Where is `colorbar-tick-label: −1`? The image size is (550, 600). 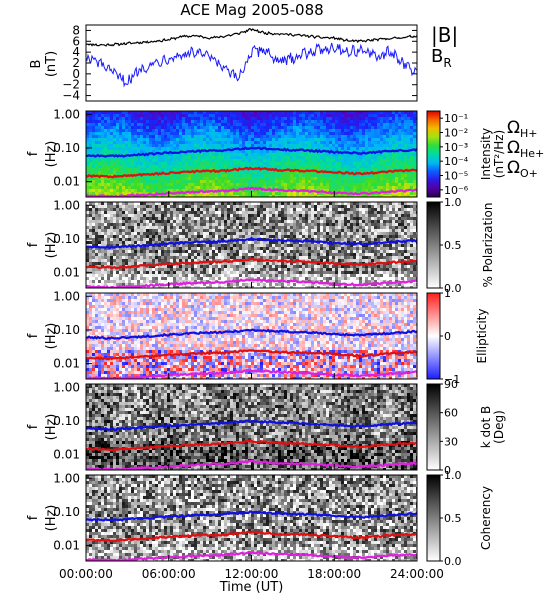
colorbar-tick-label: −1 is located at coordinates (452, 379).